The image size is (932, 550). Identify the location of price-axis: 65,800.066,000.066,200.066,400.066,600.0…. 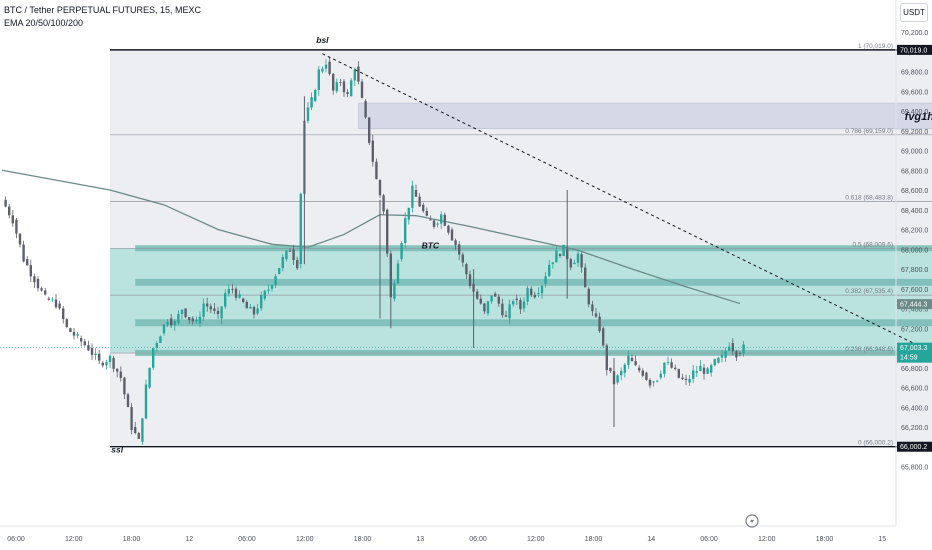
(914, 251).